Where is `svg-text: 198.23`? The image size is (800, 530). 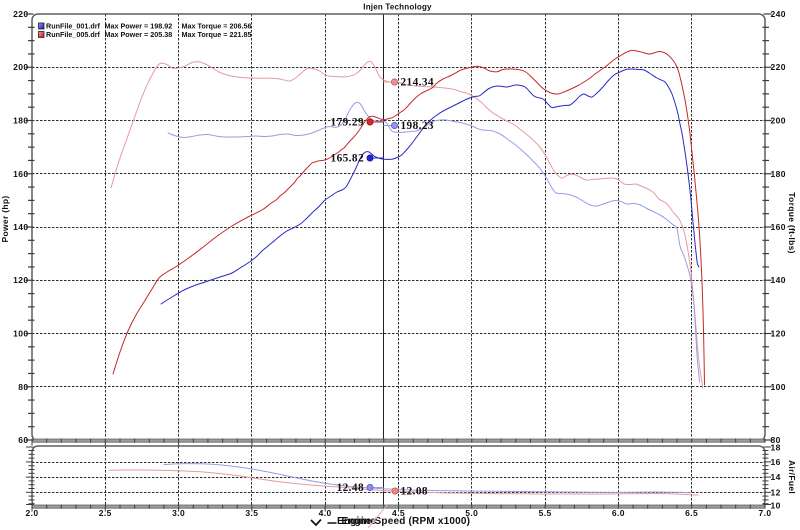
svg-text: 198.23 is located at coordinates (417, 126).